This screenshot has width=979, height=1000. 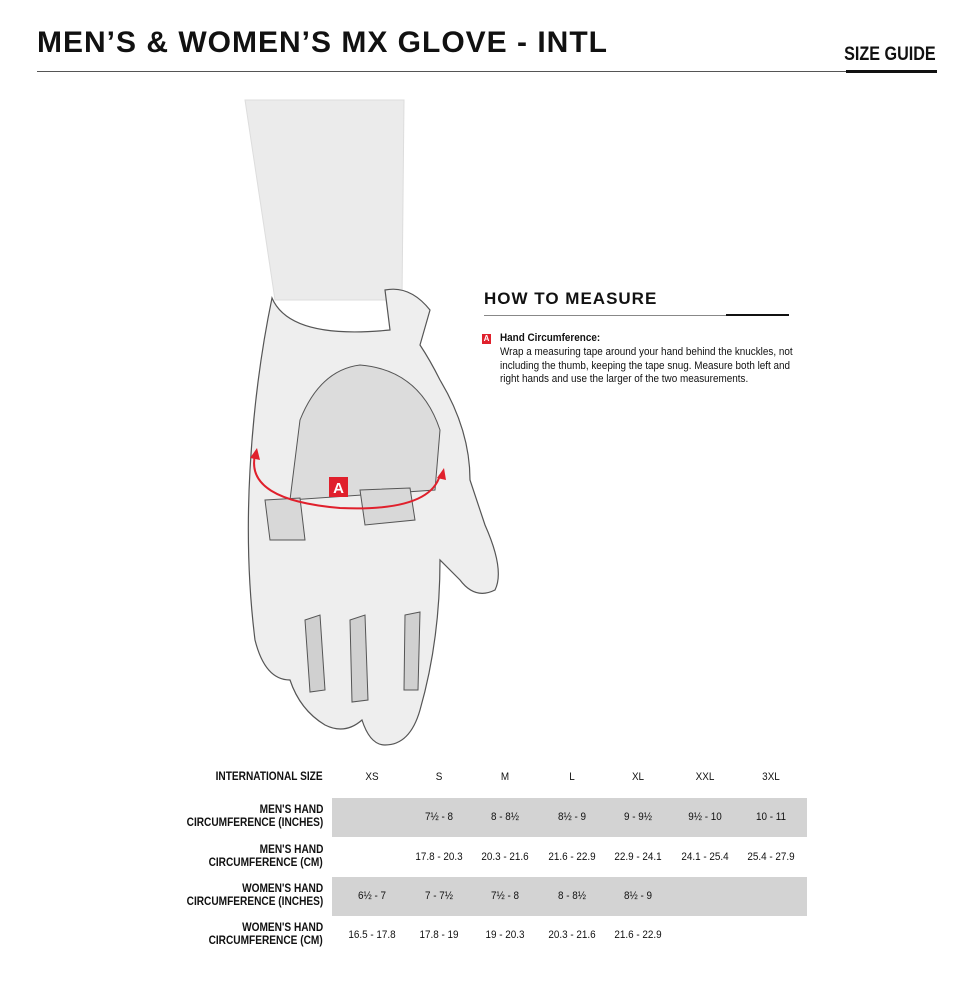 I want to click on size-header: L, so click(x=572, y=777).